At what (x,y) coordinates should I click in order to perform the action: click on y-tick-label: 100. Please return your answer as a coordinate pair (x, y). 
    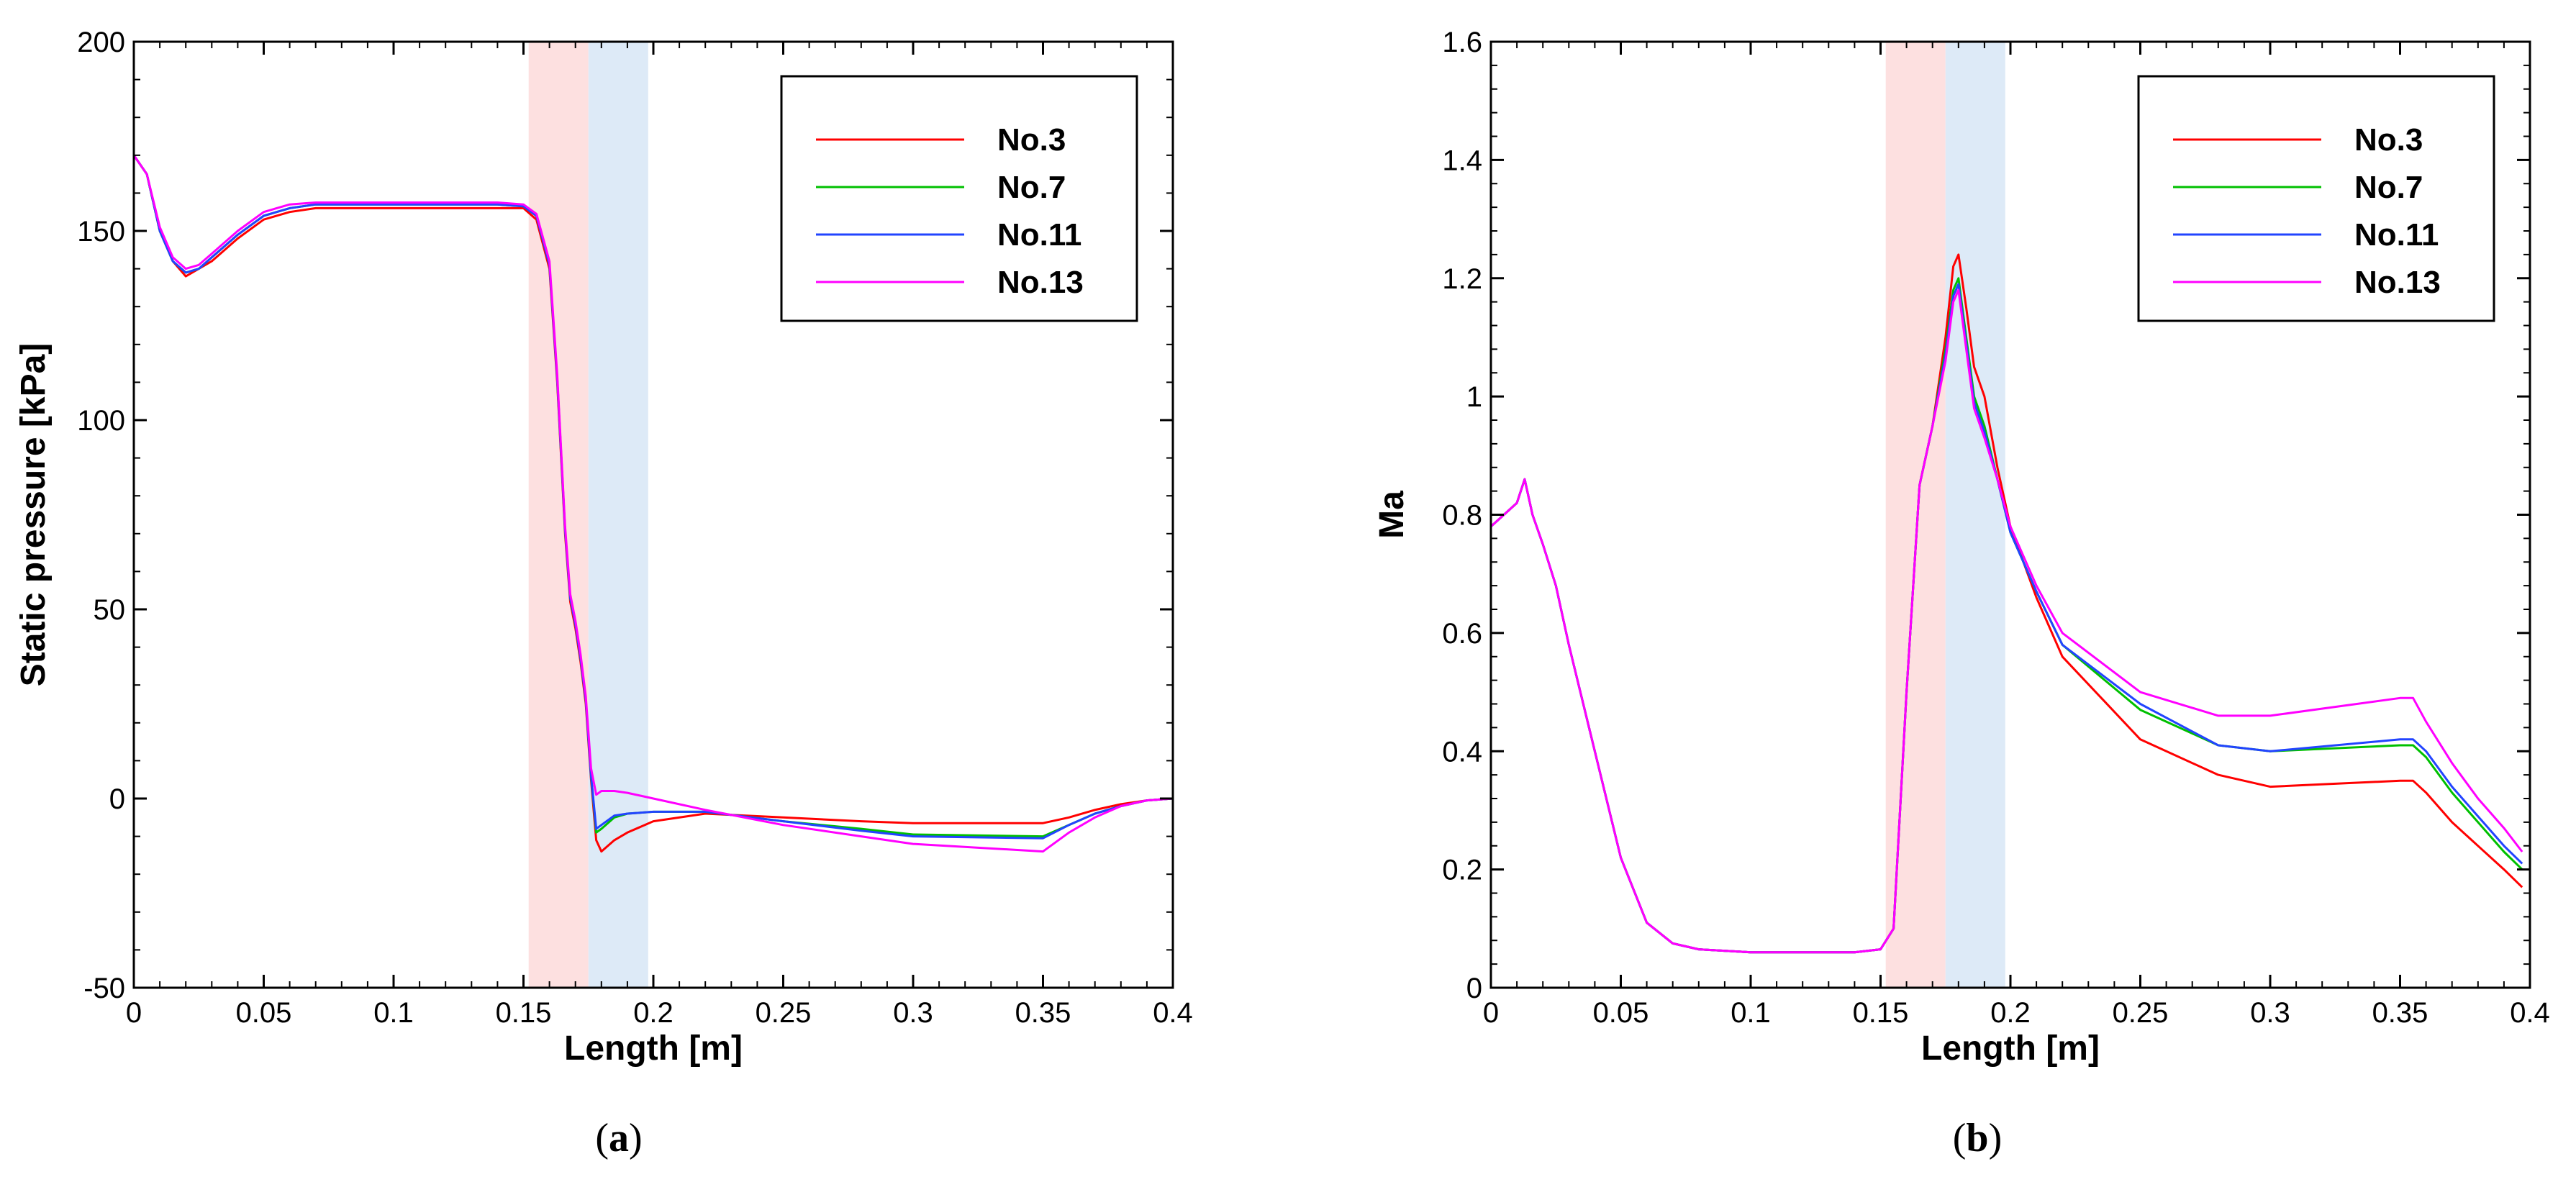
    Looking at the image, I should click on (101, 421).